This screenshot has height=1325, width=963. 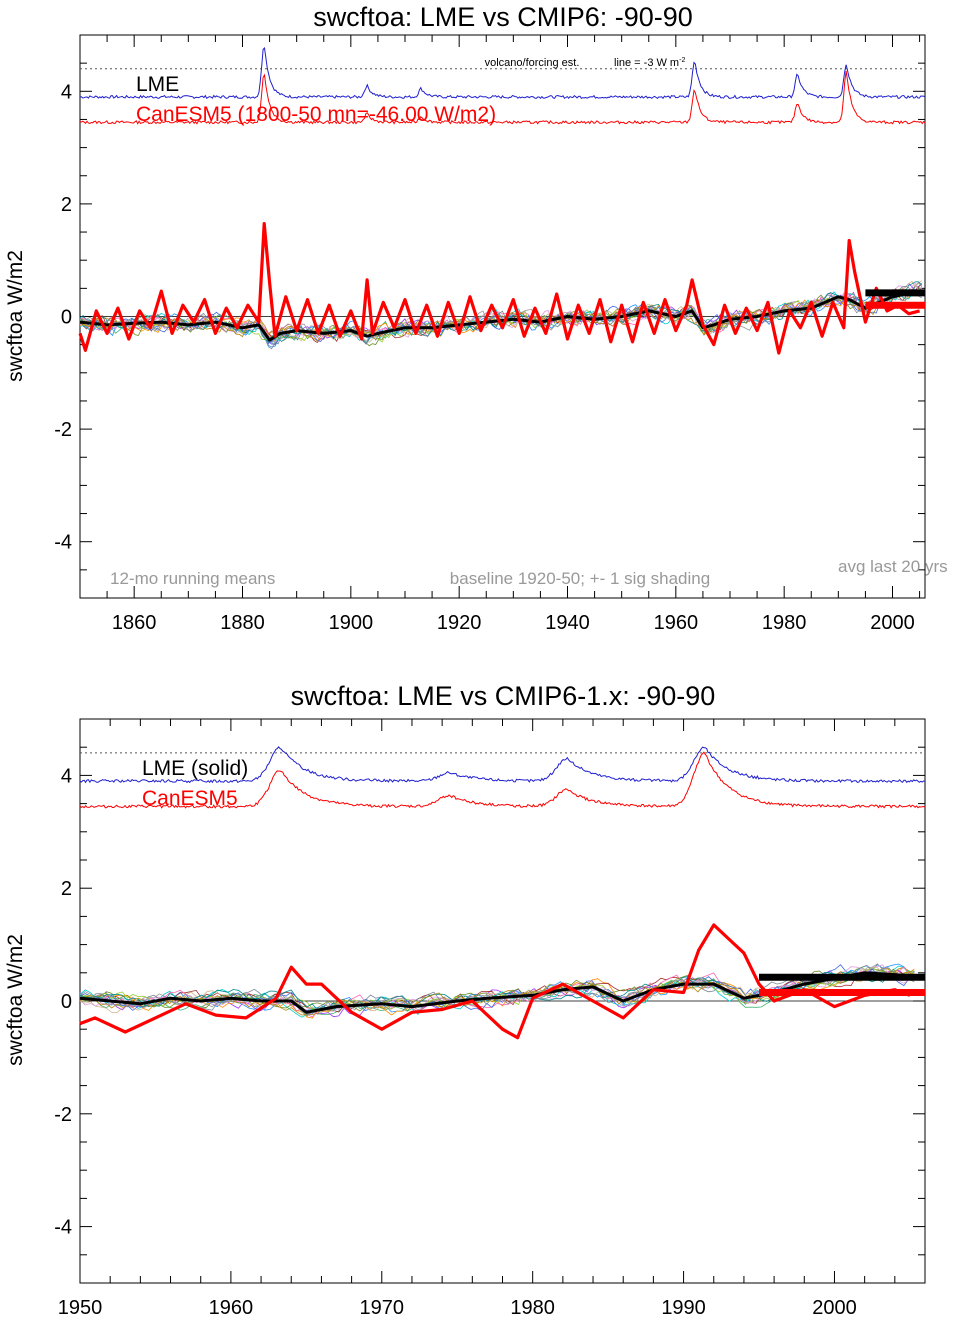 I want to click on avg-last-20-note: avg last 20 yrs, so click(x=893, y=566).